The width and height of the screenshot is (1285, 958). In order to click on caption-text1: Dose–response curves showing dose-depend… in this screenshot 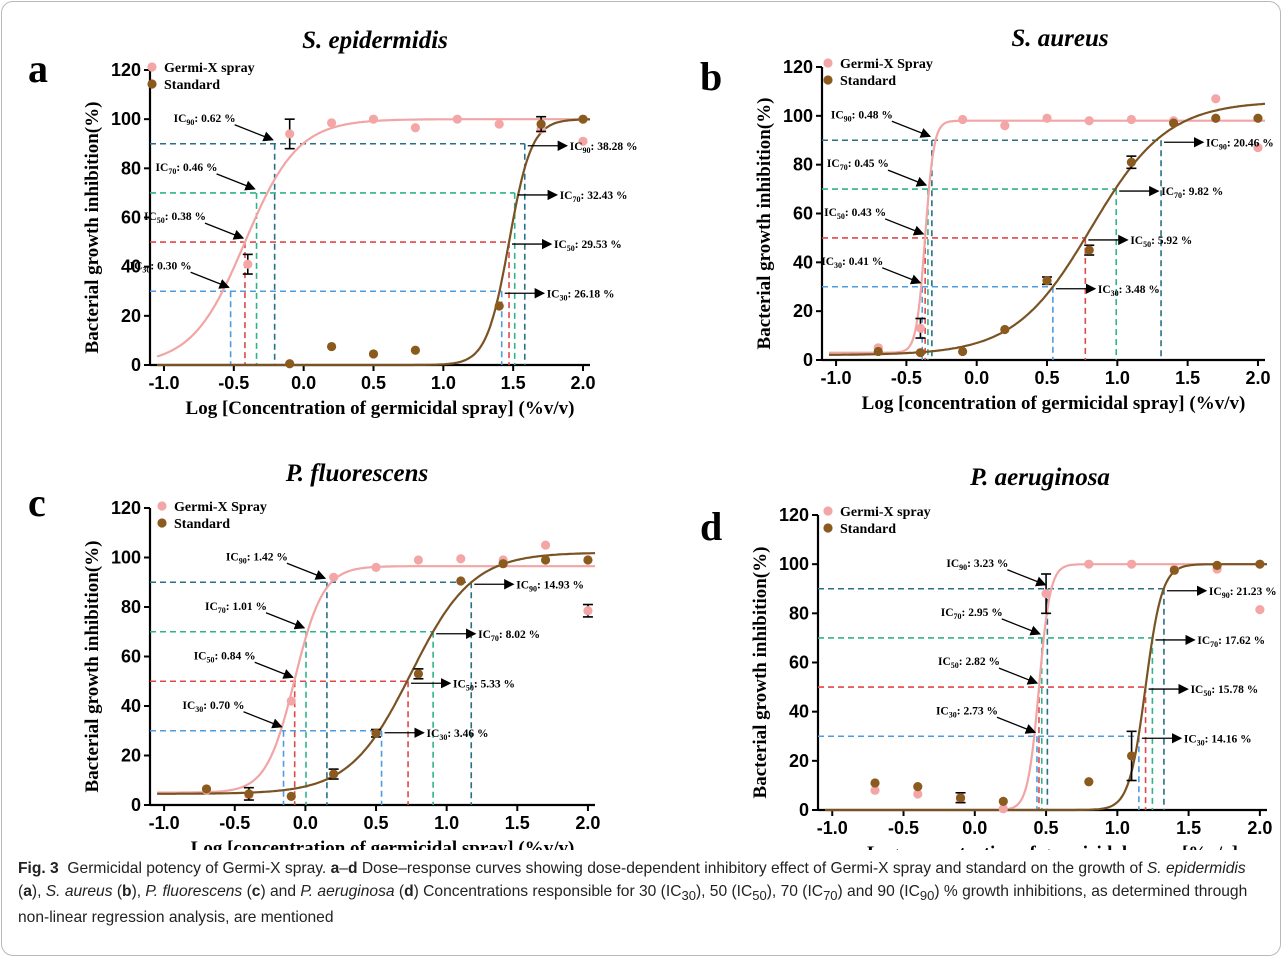, I will do `click(752, 868)`.